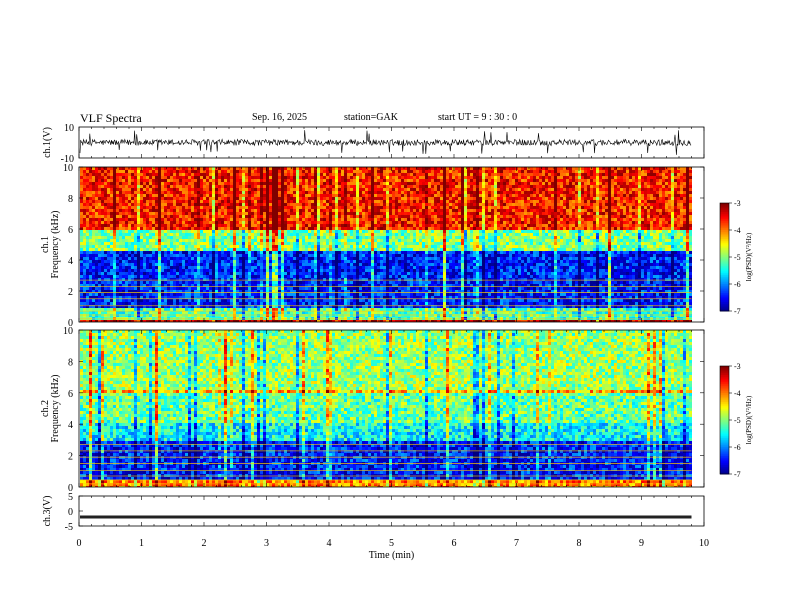  I want to click on start-time-label: start UT = 9 : 30 : 0, so click(477, 117).